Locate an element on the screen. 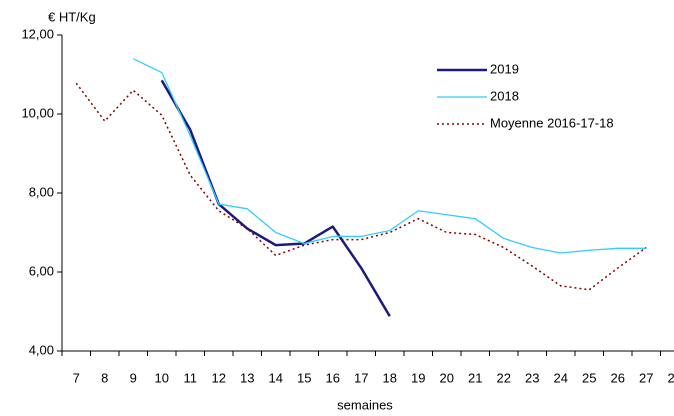  x-tick-label: 15 is located at coordinates (304, 377).